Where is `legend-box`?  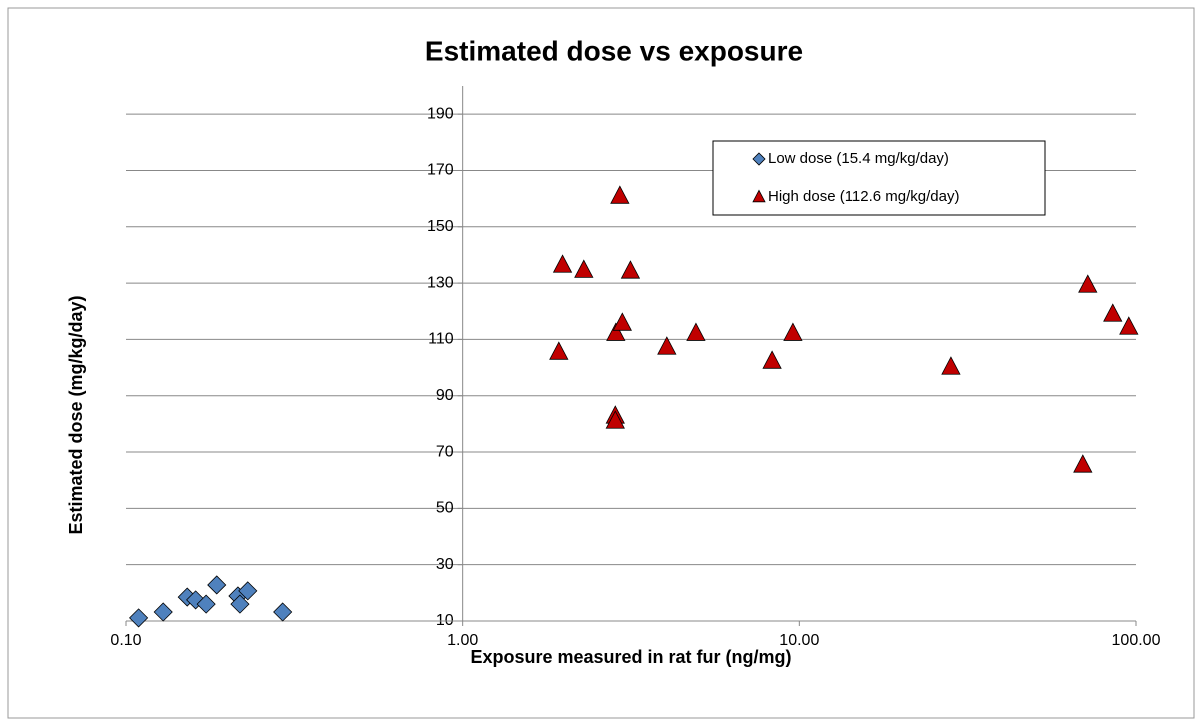 legend-box is located at coordinates (879, 178).